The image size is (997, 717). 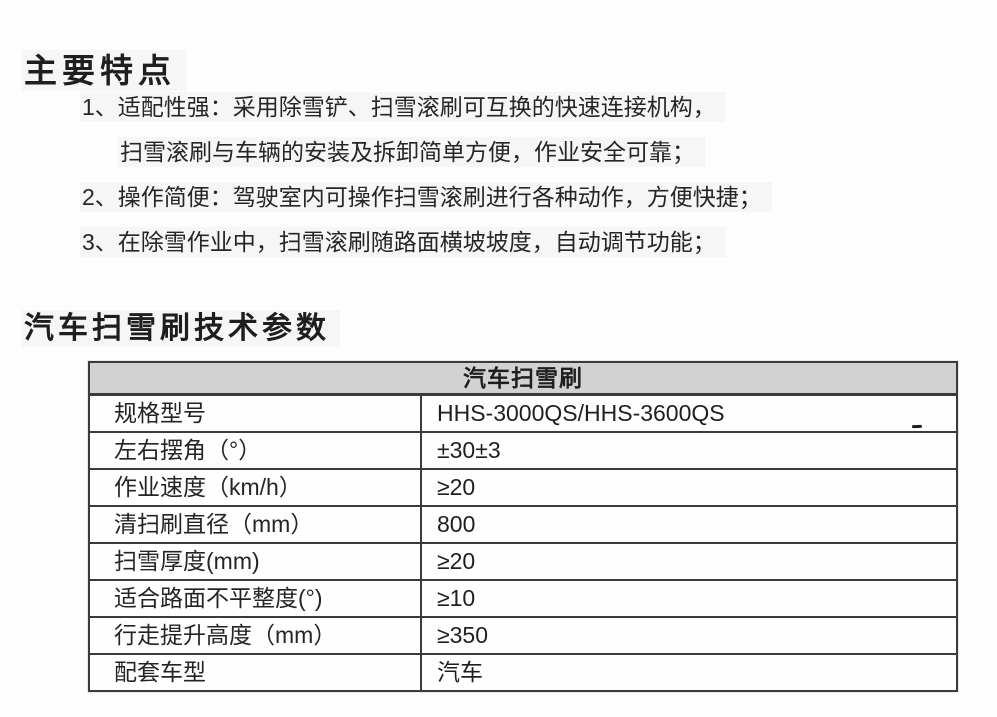 I want to click on row-label: 行走提升高度（mm）, so click(x=256, y=635).